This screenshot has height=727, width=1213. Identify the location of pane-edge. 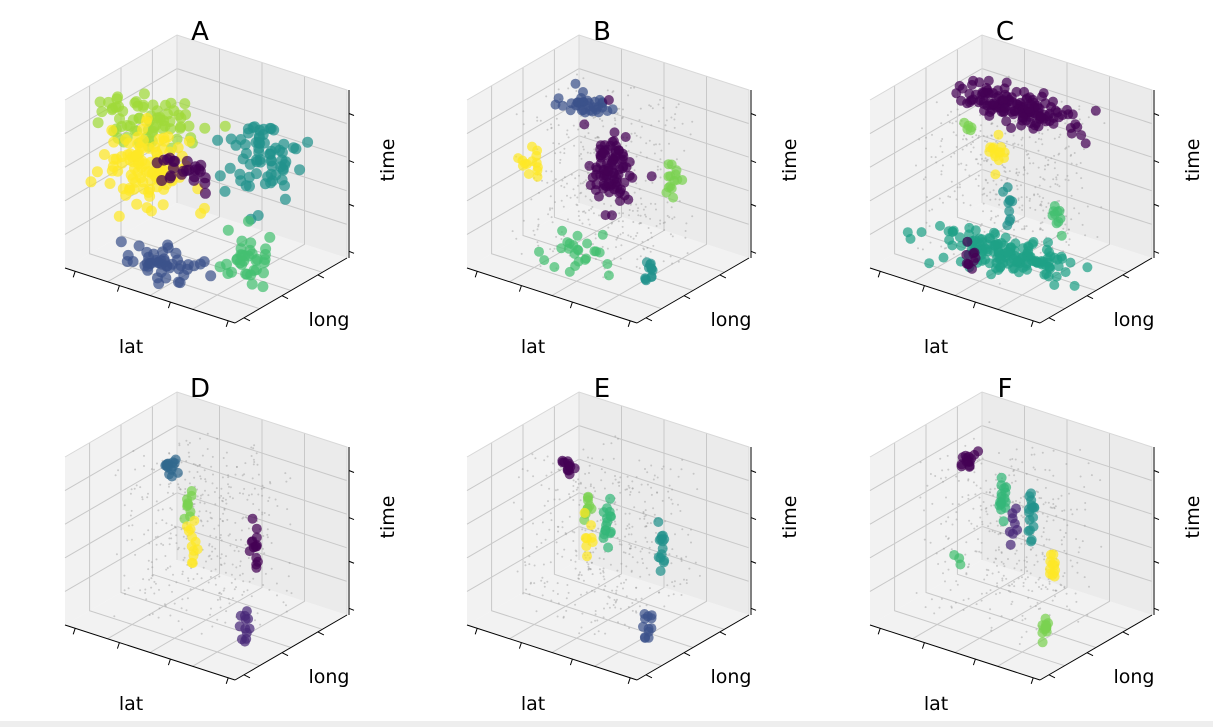
(608, 503).